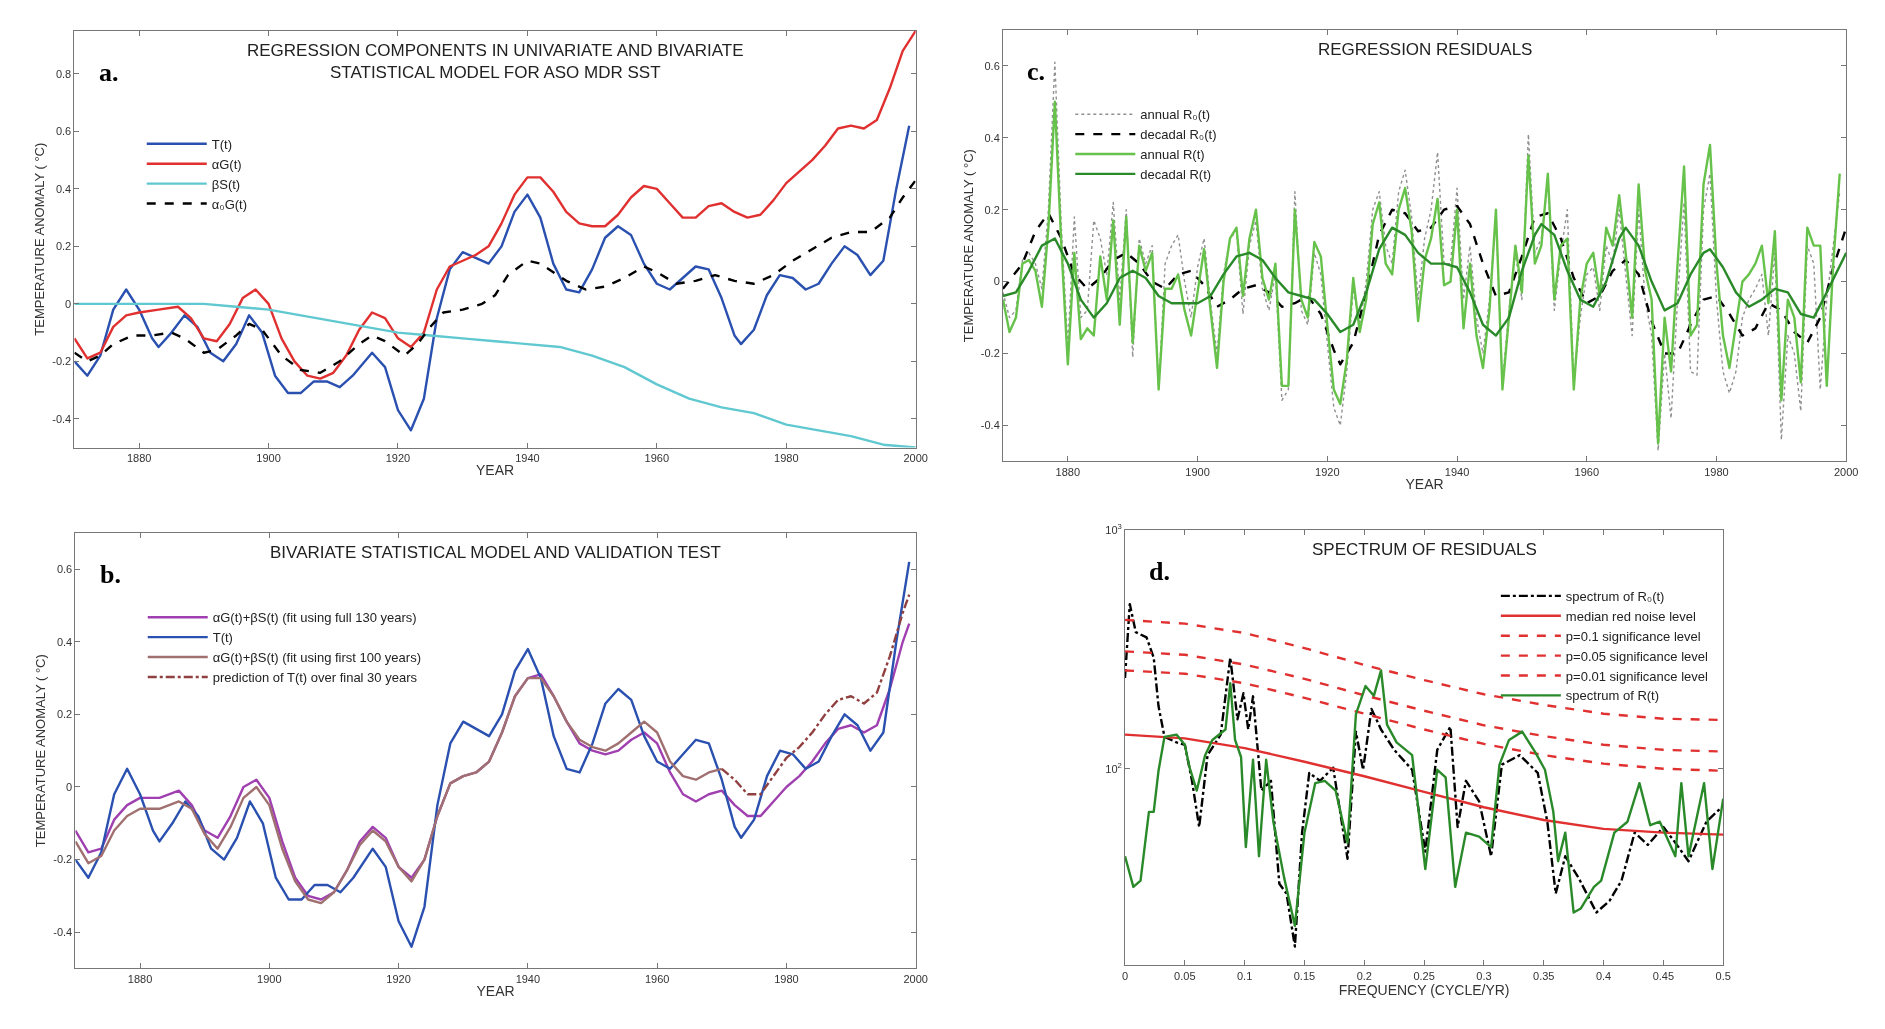  What do you see at coordinates (1424, 975) in the screenshot?
I see `x-tick-label: 0.25` at bounding box center [1424, 975].